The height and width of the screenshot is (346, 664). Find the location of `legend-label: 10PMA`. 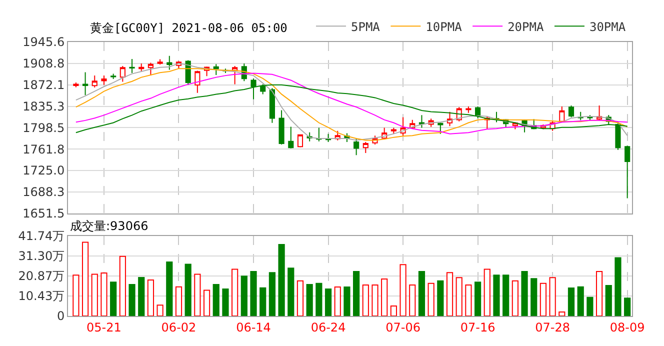

legend-label: 10PMA is located at coordinates (444, 27).